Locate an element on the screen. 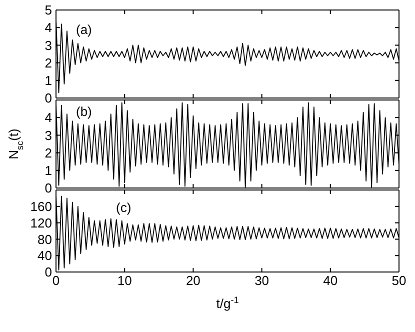 The width and height of the screenshot is (415, 332). x-axis-title: t/g$^{-1}$ is located at coordinates (227, 303).